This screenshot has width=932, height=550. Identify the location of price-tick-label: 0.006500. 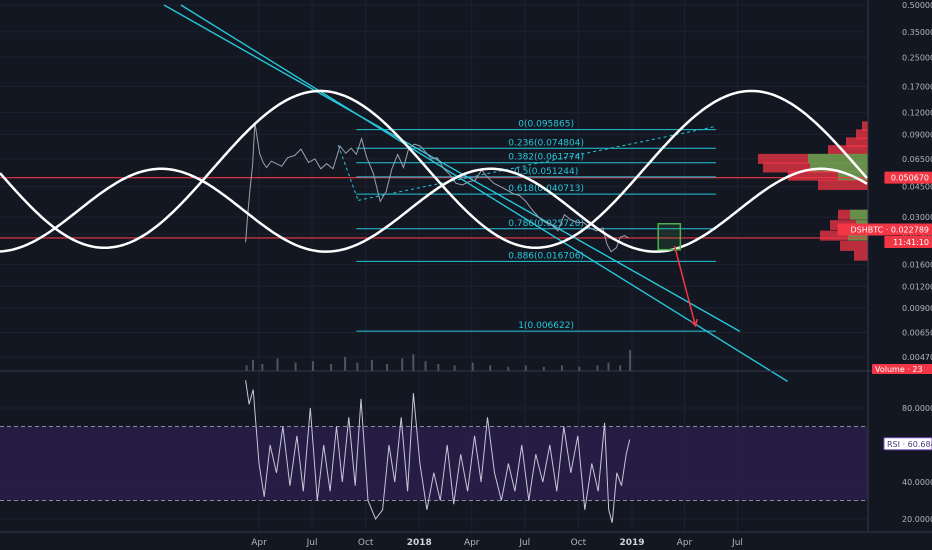
(917, 333).